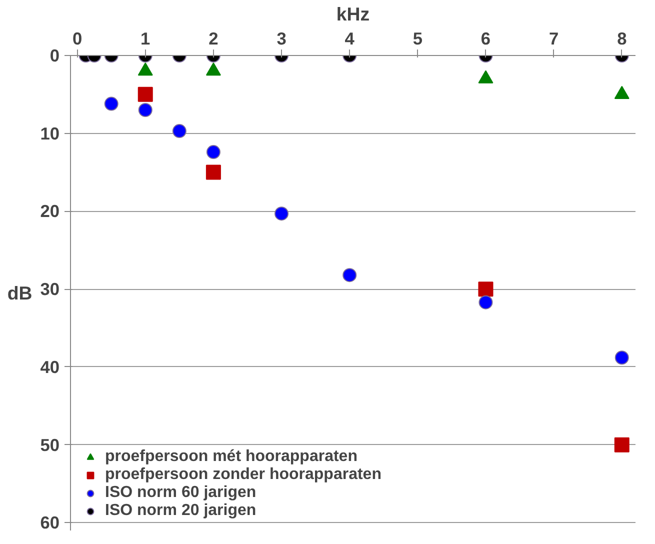 The image size is (655, 544). Describe the element at coordinates (50, 211) in the screenshot. I see `y-tick-label: 20` at that location.